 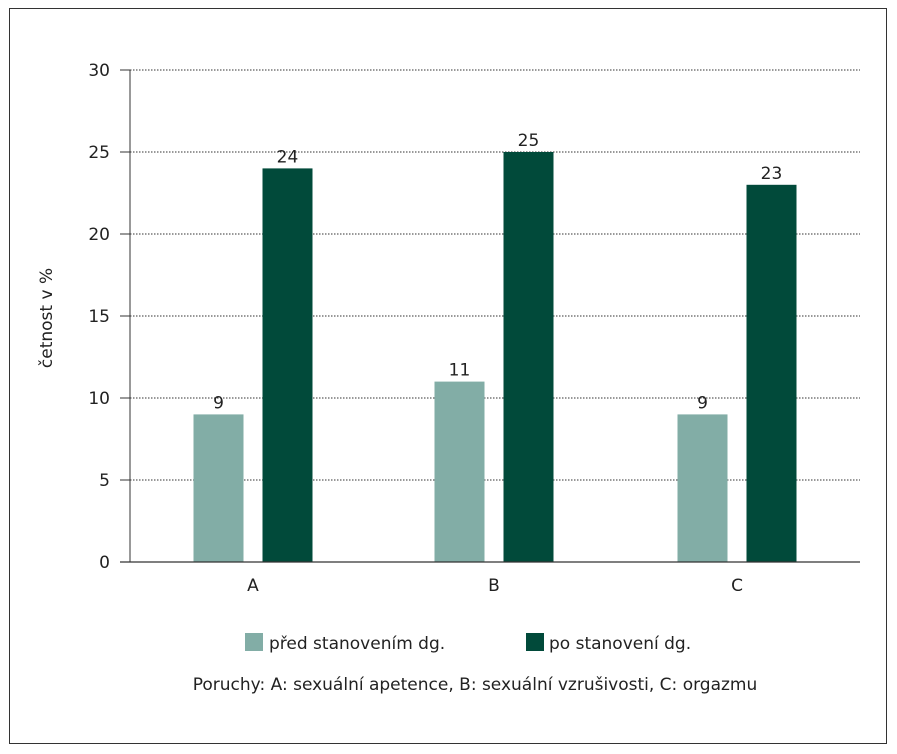 What do you see at coordinates (104, 481) in the screenshot?
I see `y-tick-label: 5` at bounding box center [104, 481].